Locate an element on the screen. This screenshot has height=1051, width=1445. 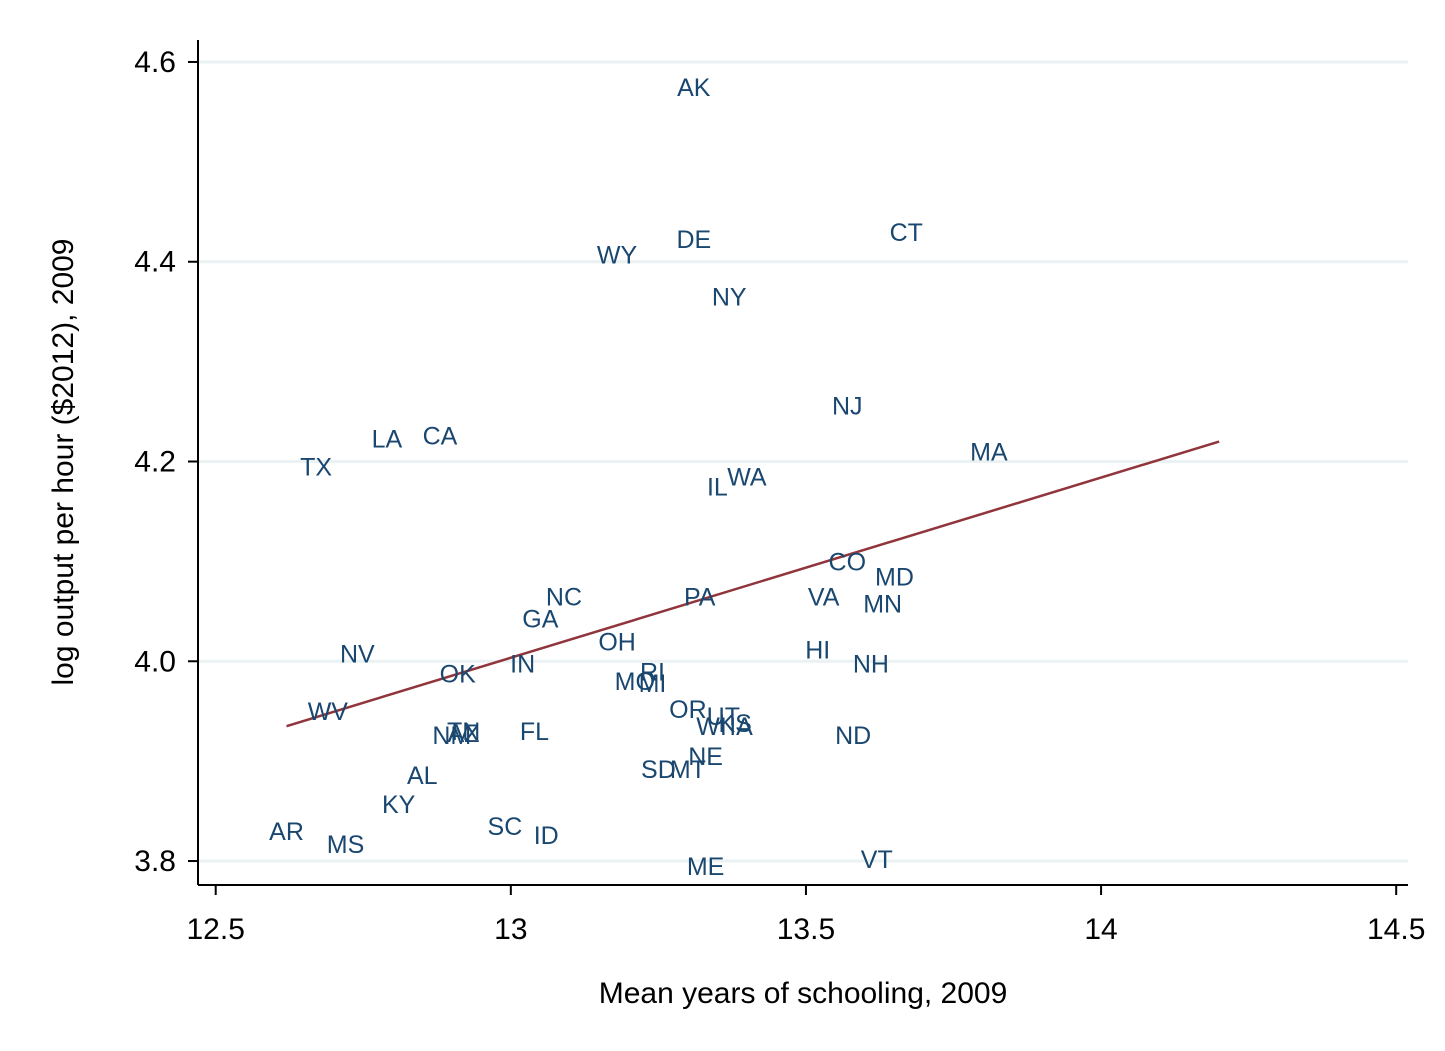
point-label-ar: AR is located at coordinates (286, 832).